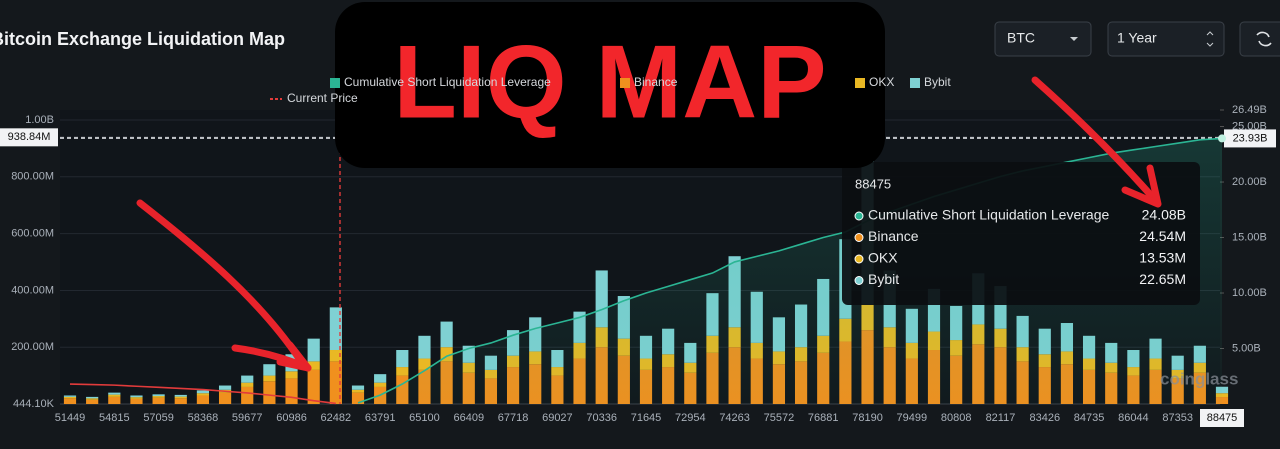  I want to click on x-tick-label: 83426, so click(1044, 418).